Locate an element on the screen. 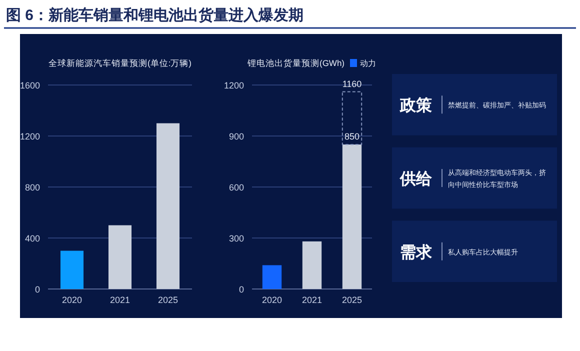 Image resolution: width=580 pixels, height=351 pixels. chart-subtitle: 全球新能源汽车销量预测(单位:万辆) is located at coordinates (120, 63).